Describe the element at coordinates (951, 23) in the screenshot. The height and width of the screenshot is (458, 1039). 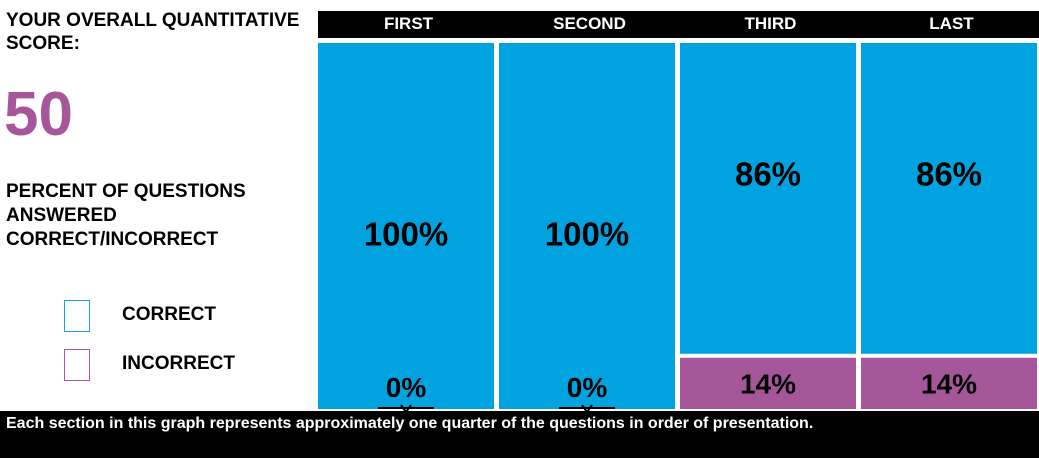
I see `column-header-last: LAST` at that location.